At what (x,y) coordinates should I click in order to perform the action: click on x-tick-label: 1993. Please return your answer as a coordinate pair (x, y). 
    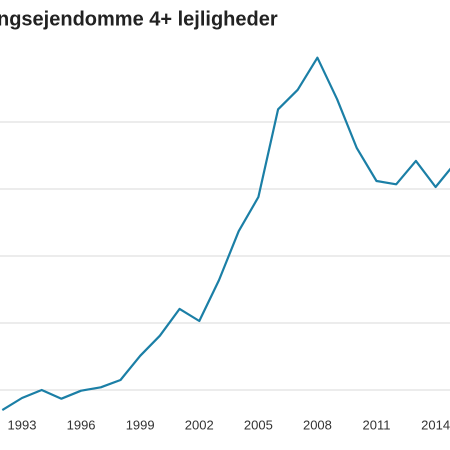
    Looking at the image, I should click on (22, 424).